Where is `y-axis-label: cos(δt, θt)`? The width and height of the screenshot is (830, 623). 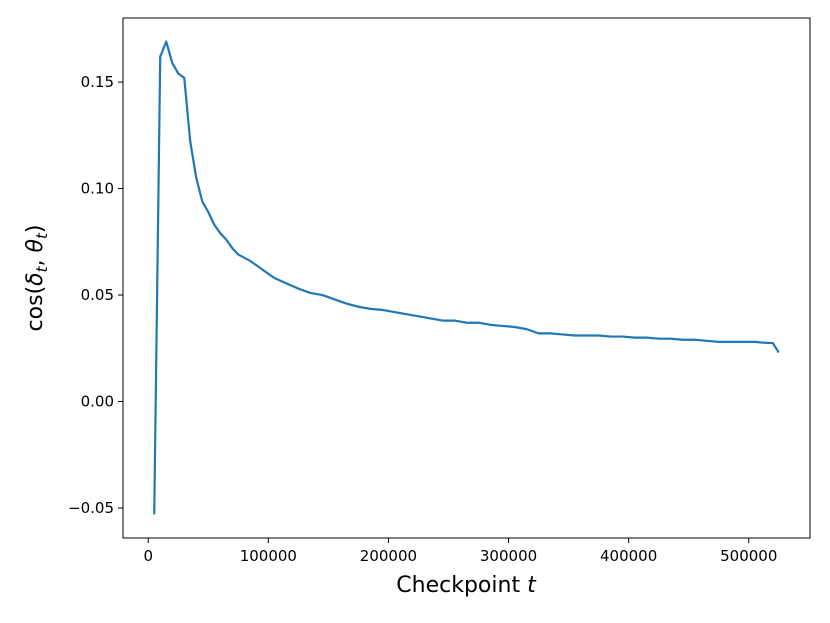
y-axis-label: cos(δt, θt) is located at coordinates (37, 278).